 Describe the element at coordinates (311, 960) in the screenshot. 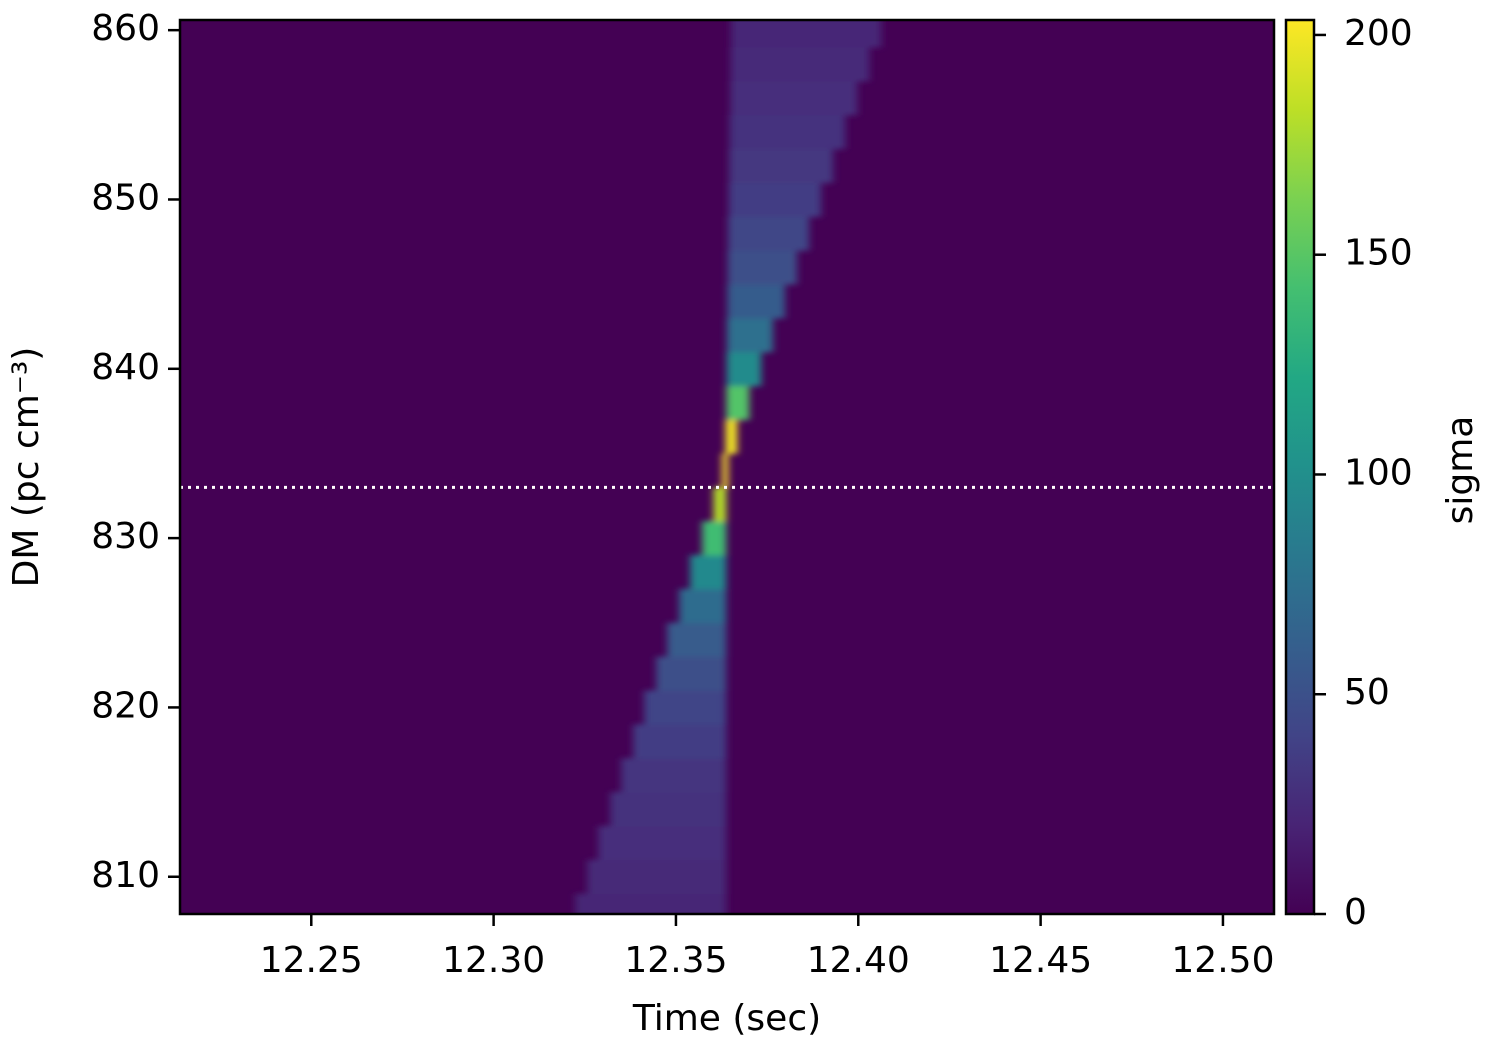

I see `x-tick-label: 12.25` at that location.